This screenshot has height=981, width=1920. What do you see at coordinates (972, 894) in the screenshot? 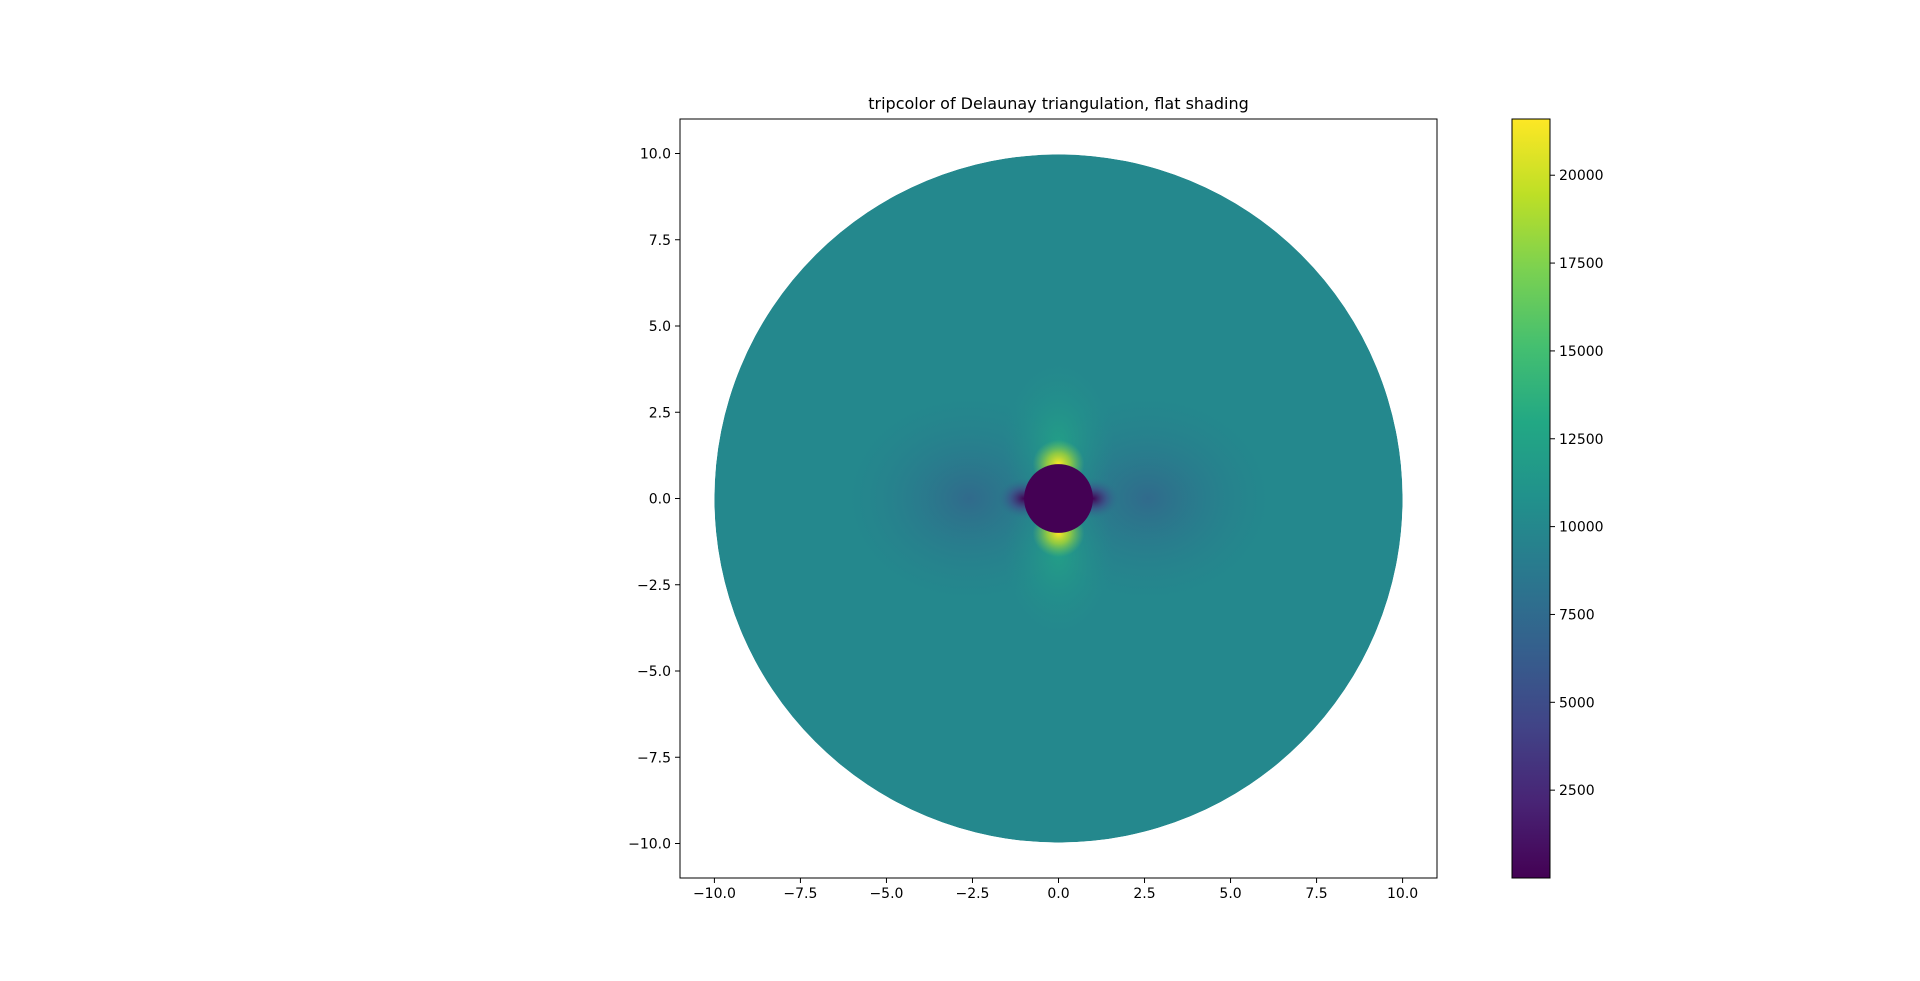
I see `x-tick-label: −2.5` at bounding box center [972, 894].